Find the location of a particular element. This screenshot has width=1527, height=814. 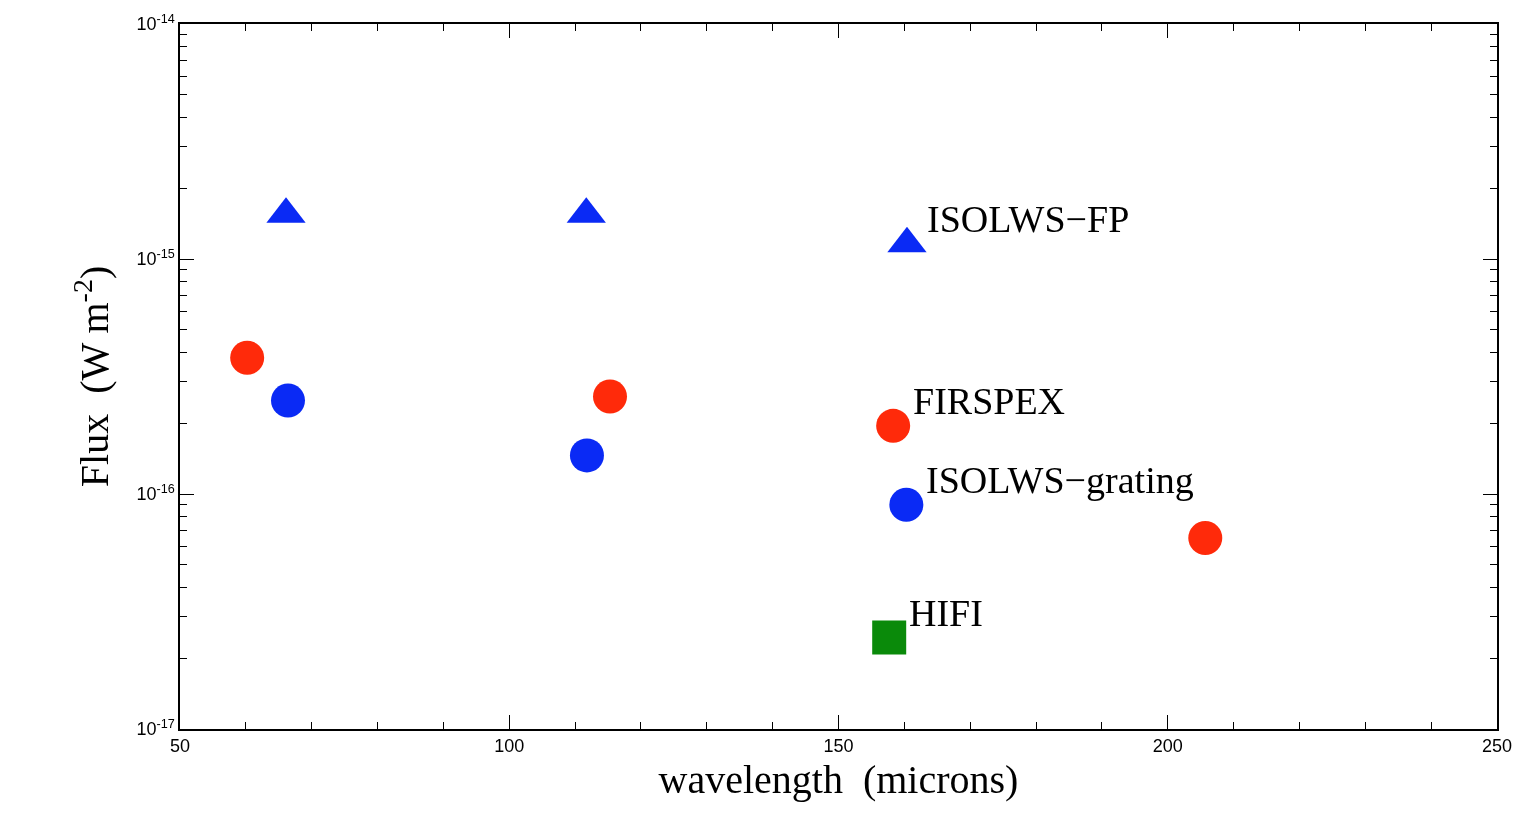

x-tick-label: 100 is located at coordinates (509, 746).